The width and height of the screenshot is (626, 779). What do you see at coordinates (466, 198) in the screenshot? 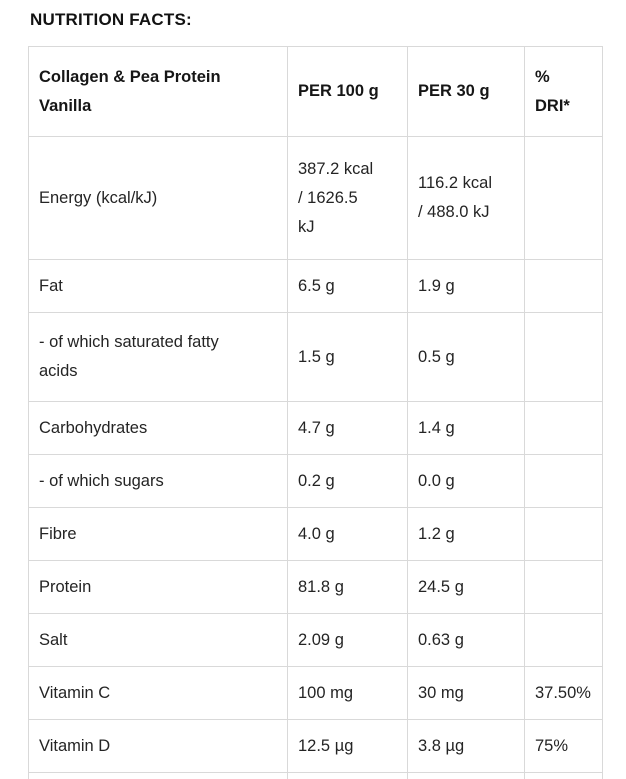
I see `per-30g-value: 116.2 kcal / 488.0 kJ` at bounding box center [466, 198].